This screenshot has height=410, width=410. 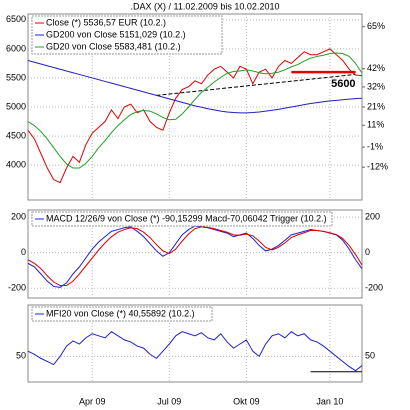 What do you see at coordinates (372, 216) in the screenshot?
I see `y2-tick-label: 200` at bounding box center [372, 216].